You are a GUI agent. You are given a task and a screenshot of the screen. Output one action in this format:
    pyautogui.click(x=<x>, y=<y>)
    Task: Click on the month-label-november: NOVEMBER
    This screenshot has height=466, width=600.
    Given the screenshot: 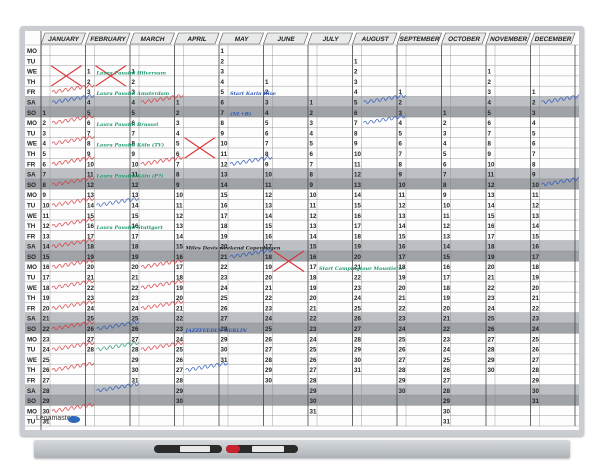 What is the action you would take?
    pyautogui.click(x=508, y=39)
    